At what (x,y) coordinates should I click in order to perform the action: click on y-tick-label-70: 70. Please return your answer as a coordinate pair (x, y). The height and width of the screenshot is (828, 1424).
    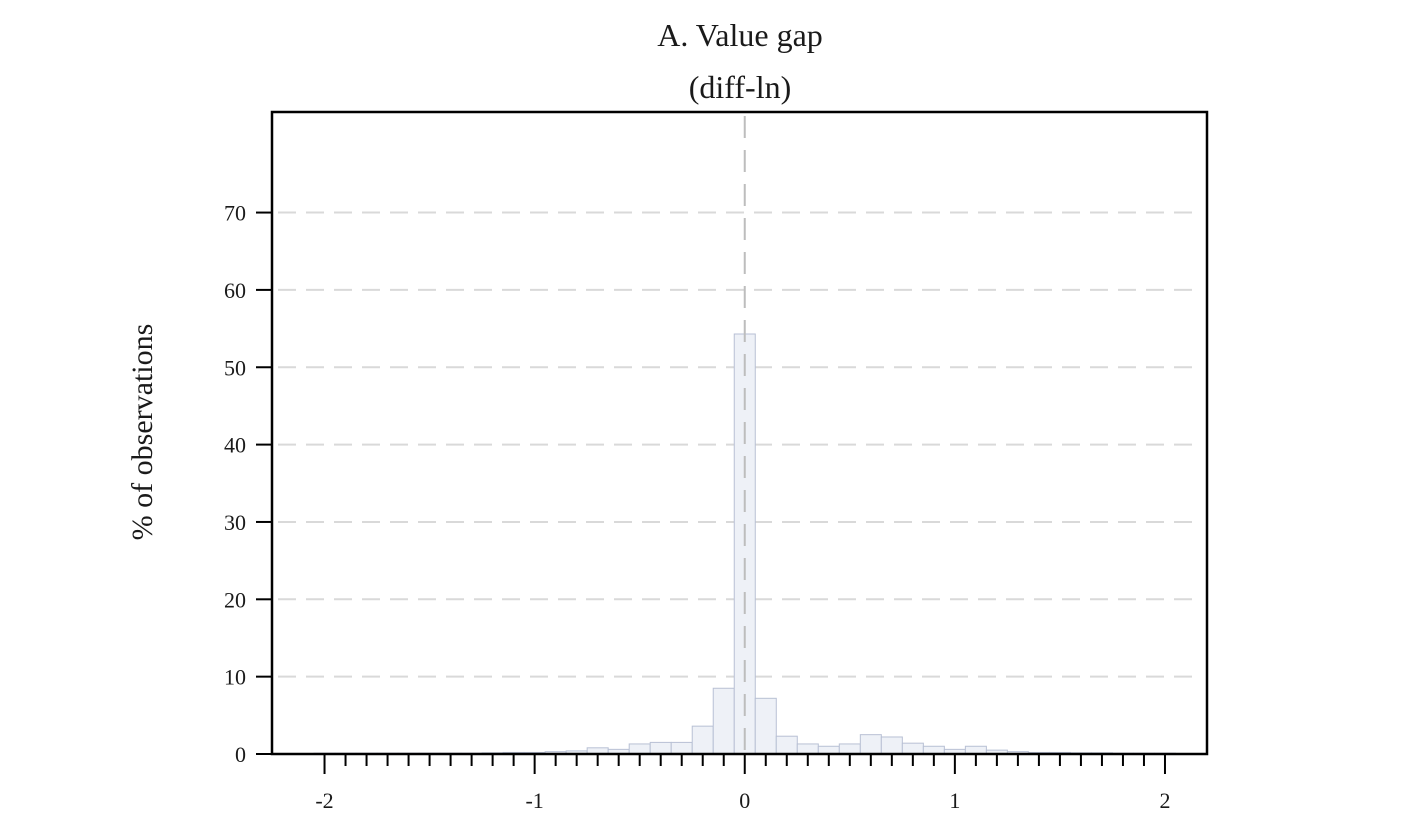
    Looking at the image, I should click on (235, 213).